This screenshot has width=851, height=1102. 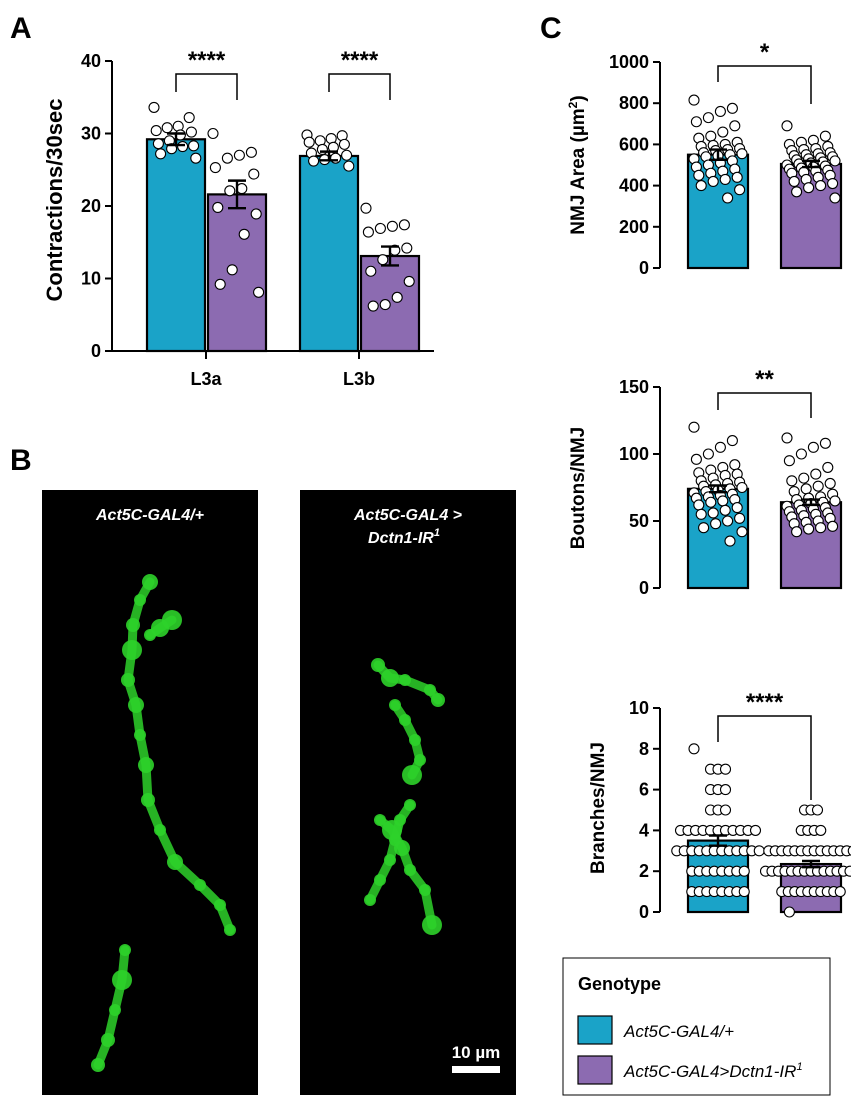 What do you see at coordinates (359, 379) in the screenshot?
I see `x-category-label: L3b` at bounding box center [359, 379].